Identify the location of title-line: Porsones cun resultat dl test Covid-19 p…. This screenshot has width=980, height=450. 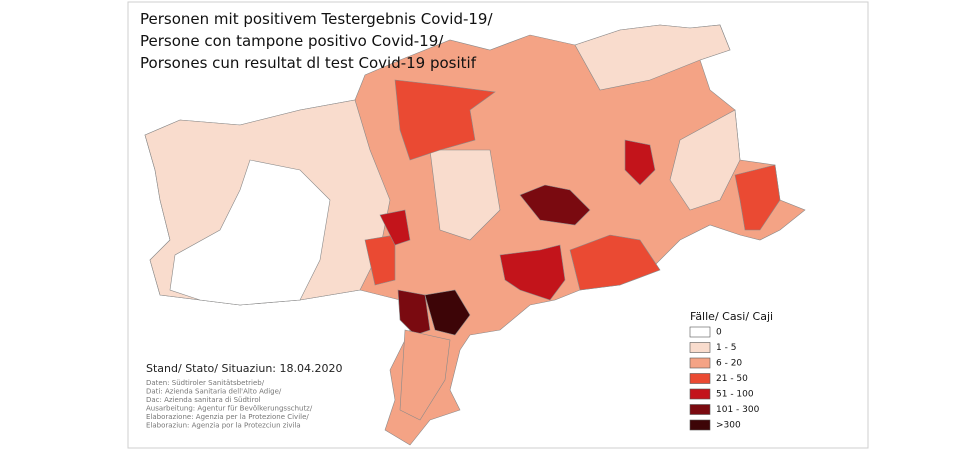
(308, 63).